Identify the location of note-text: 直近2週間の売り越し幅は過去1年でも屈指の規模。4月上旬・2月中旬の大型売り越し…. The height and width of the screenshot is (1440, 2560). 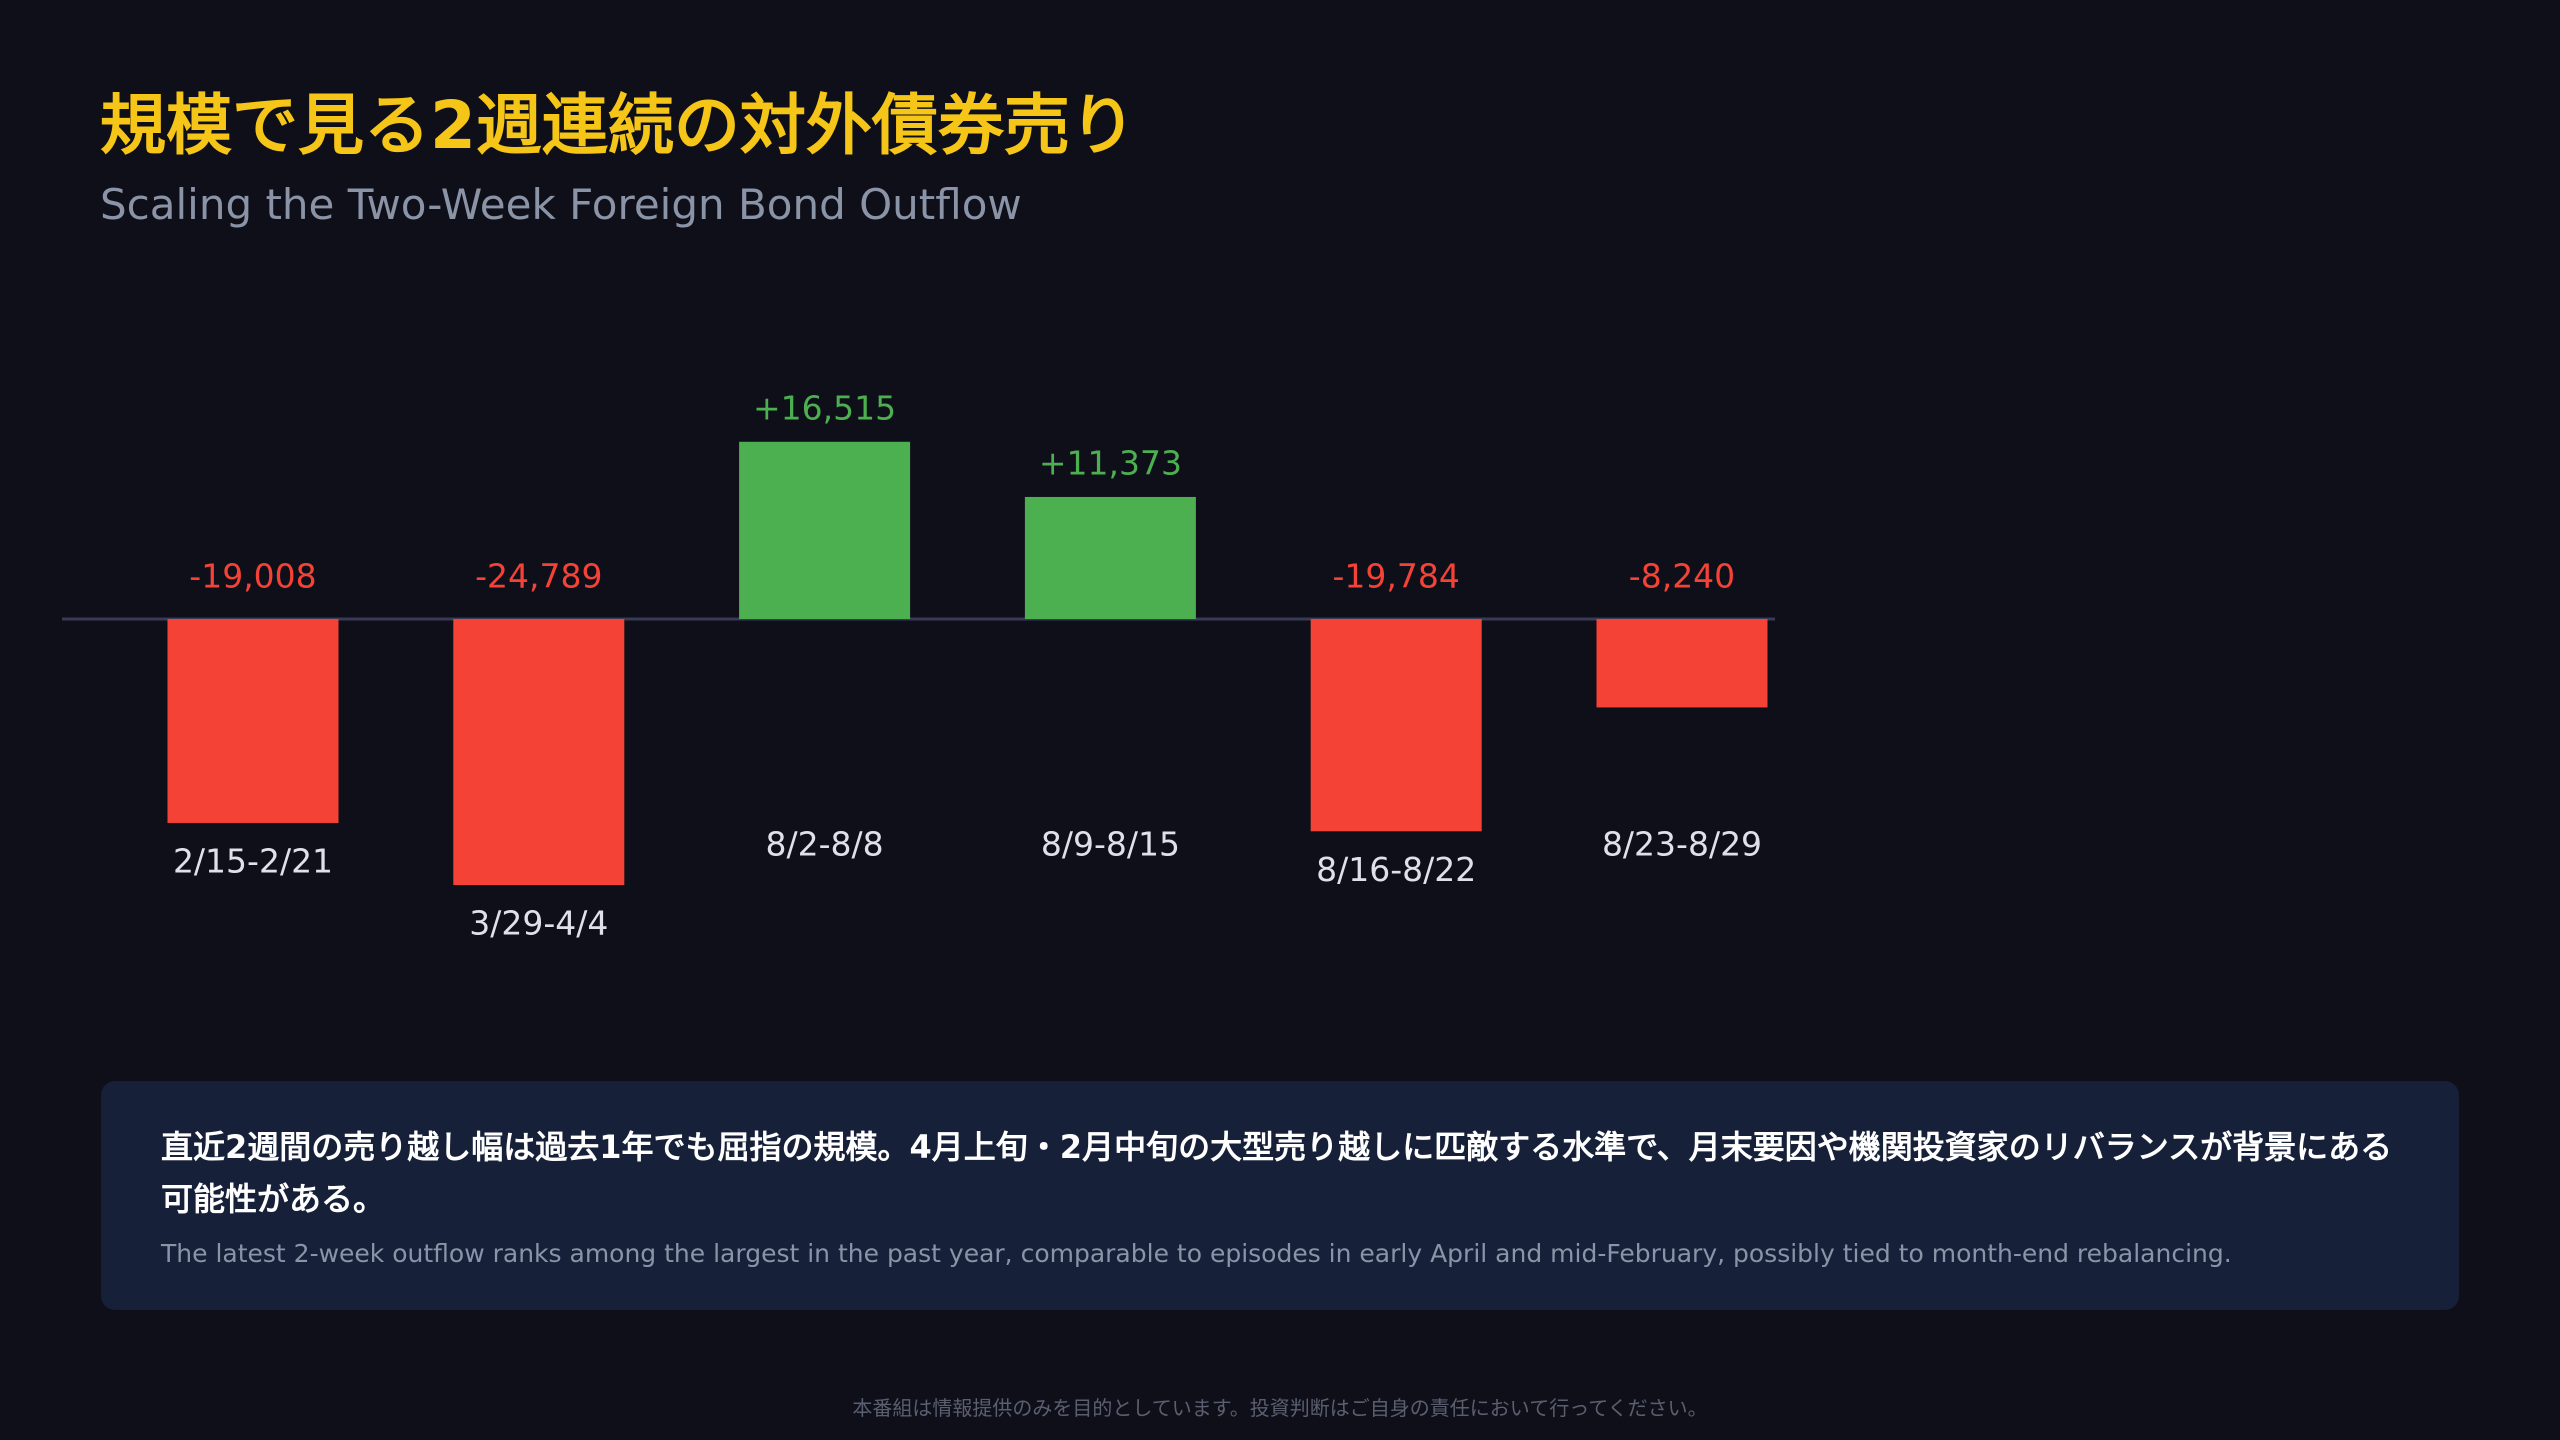
(1277, 1173).